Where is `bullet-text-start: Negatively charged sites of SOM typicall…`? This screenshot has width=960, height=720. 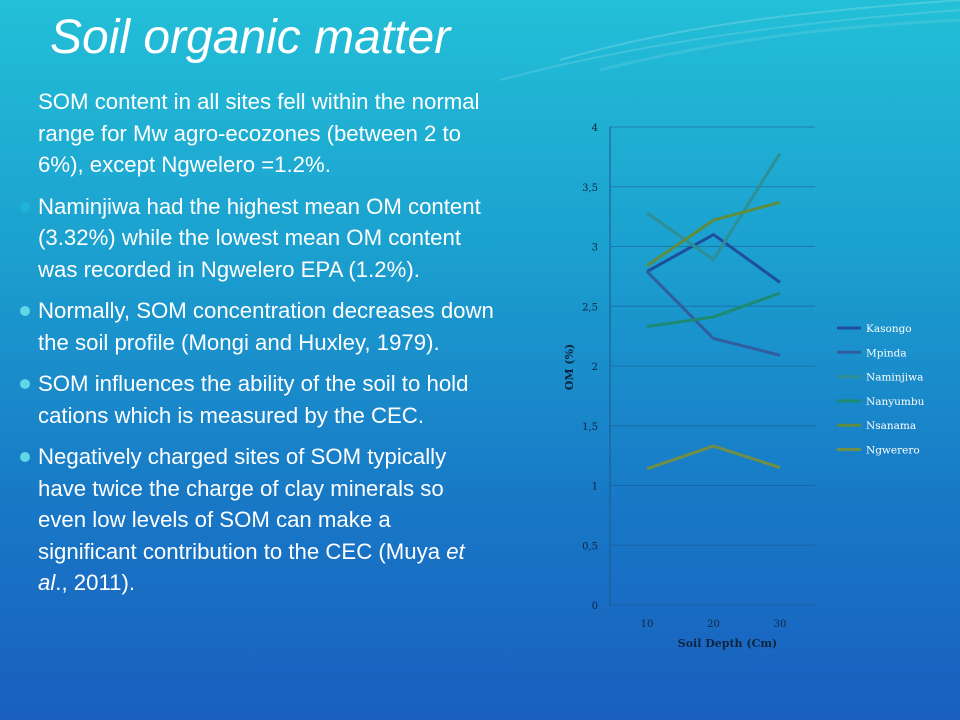 bullet-text-start: Negatively charged sites of SOM typicall… is located at coordinates (242, 504).